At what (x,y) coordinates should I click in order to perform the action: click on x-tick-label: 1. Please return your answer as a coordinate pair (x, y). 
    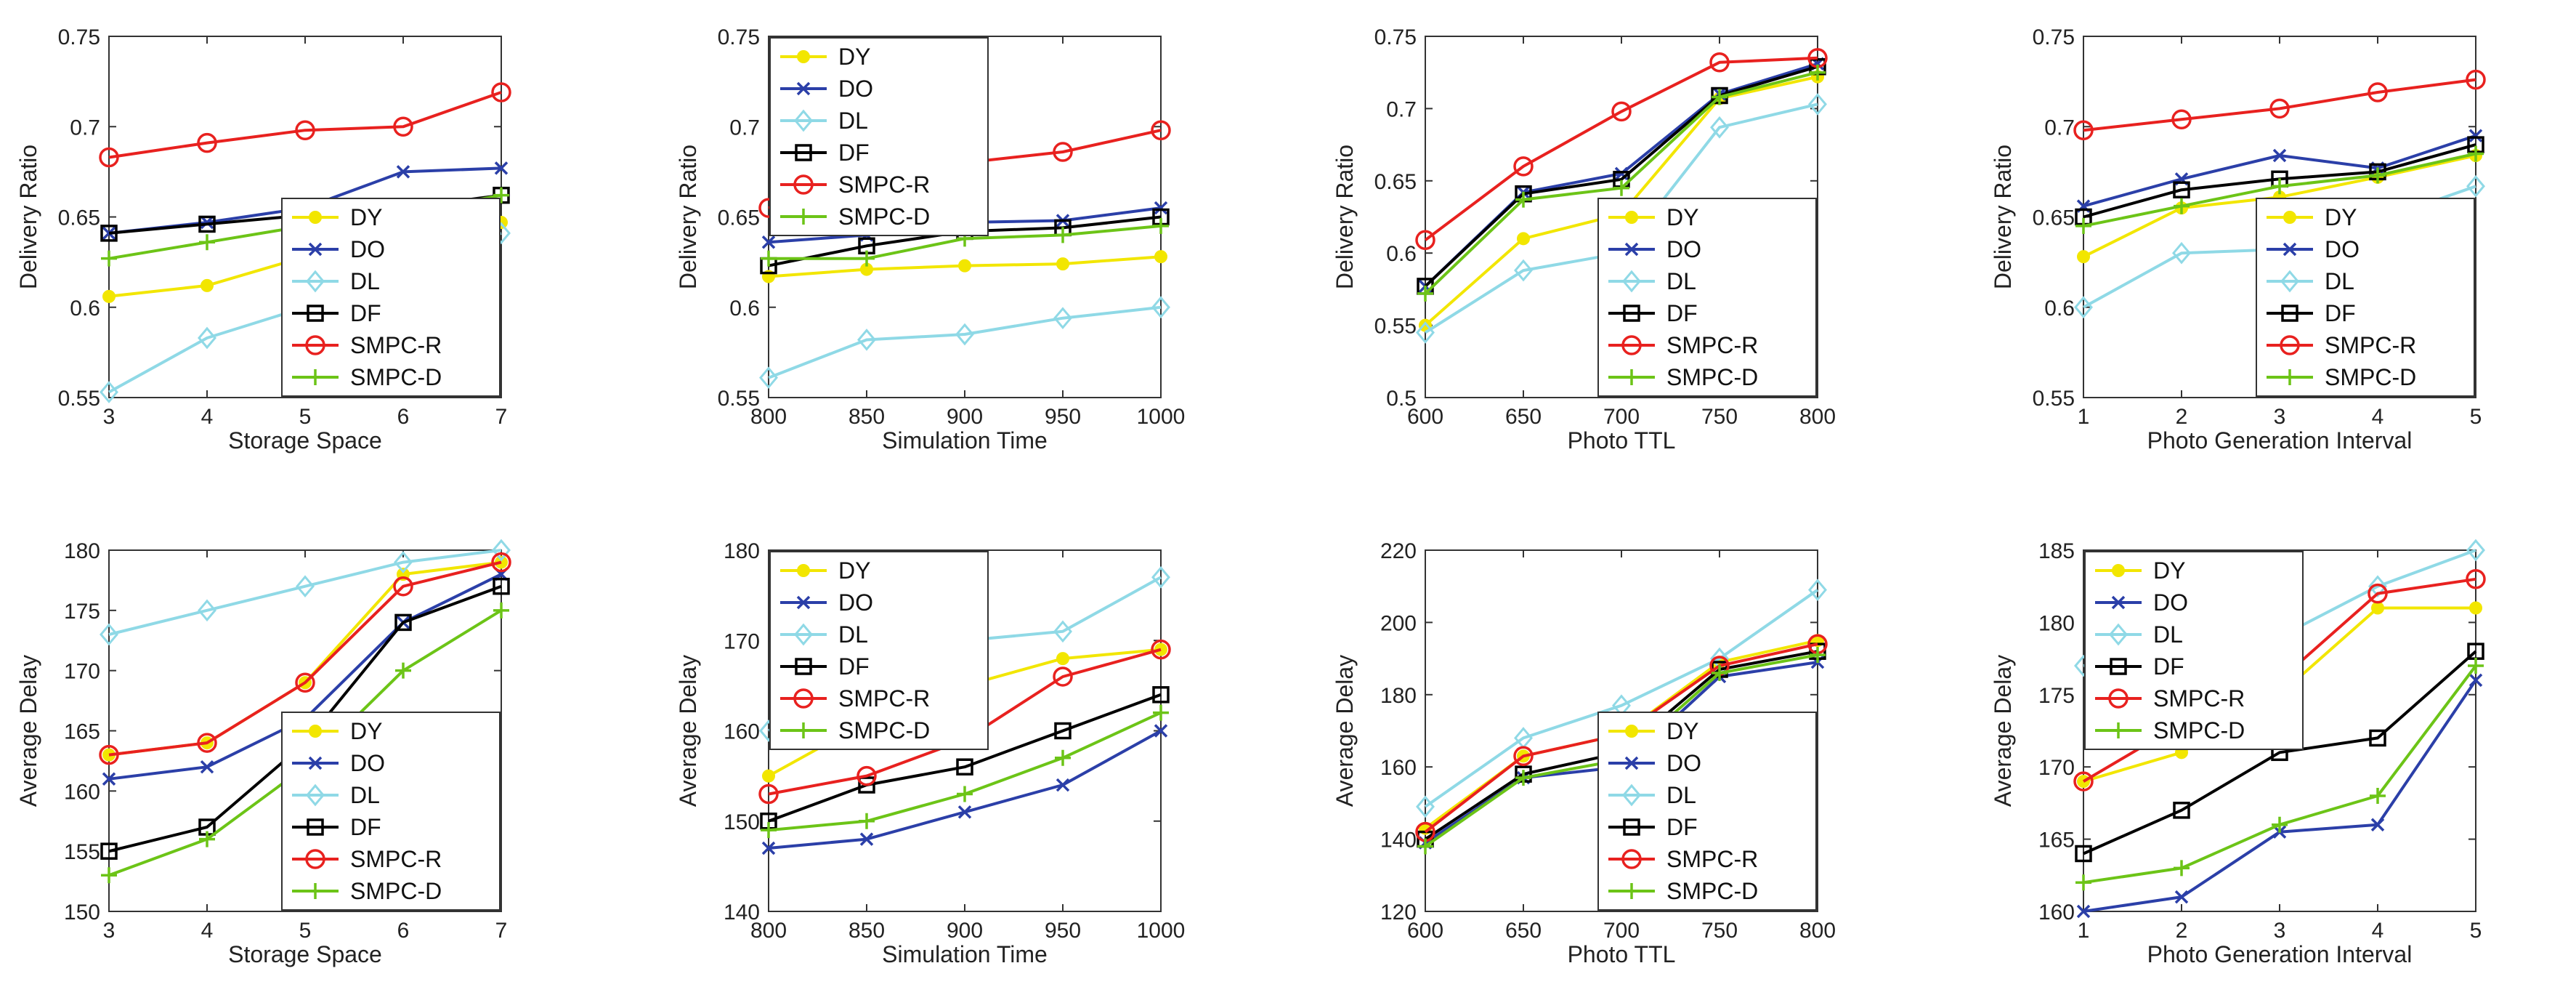
    Looking at the image, I should click on (2084, 417).